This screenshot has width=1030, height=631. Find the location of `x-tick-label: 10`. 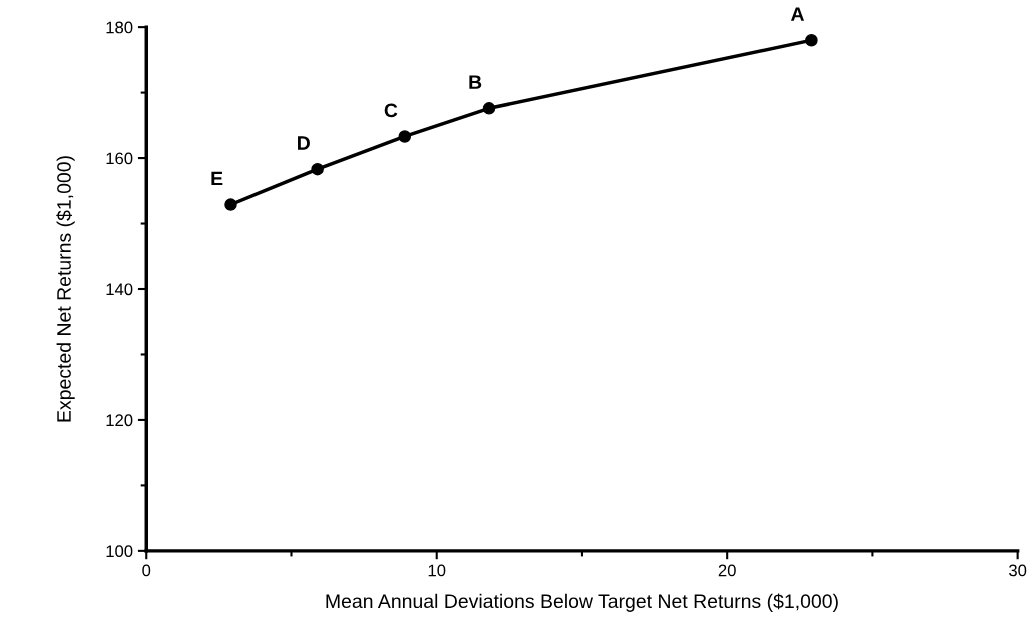

x-tick-label: 10 is located at coordinates (437, 570).